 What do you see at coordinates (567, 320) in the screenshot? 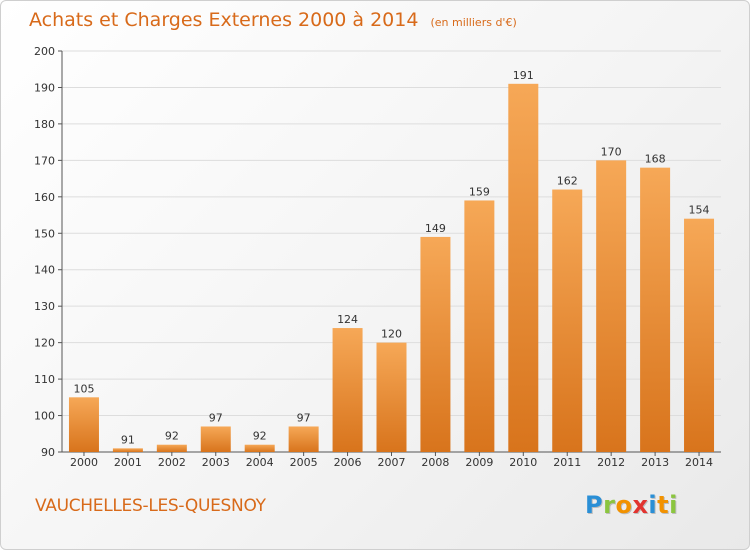
I see `bar-2011` at bounding box center [567, 320].